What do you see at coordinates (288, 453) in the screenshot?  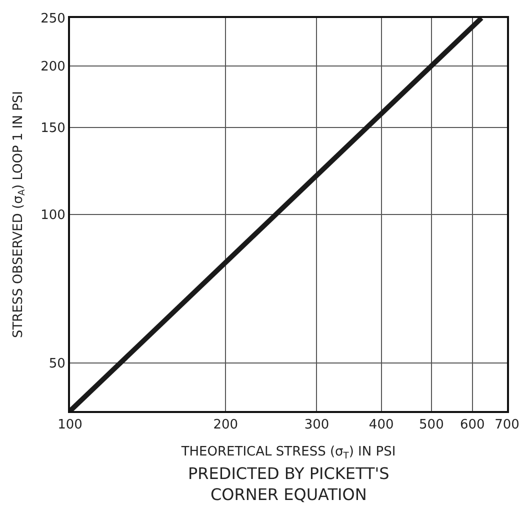 I see `x-axis-title: THEORETICAL STRESS (σ$_{T}$) IN PSI` at bounding box center [288, 453].